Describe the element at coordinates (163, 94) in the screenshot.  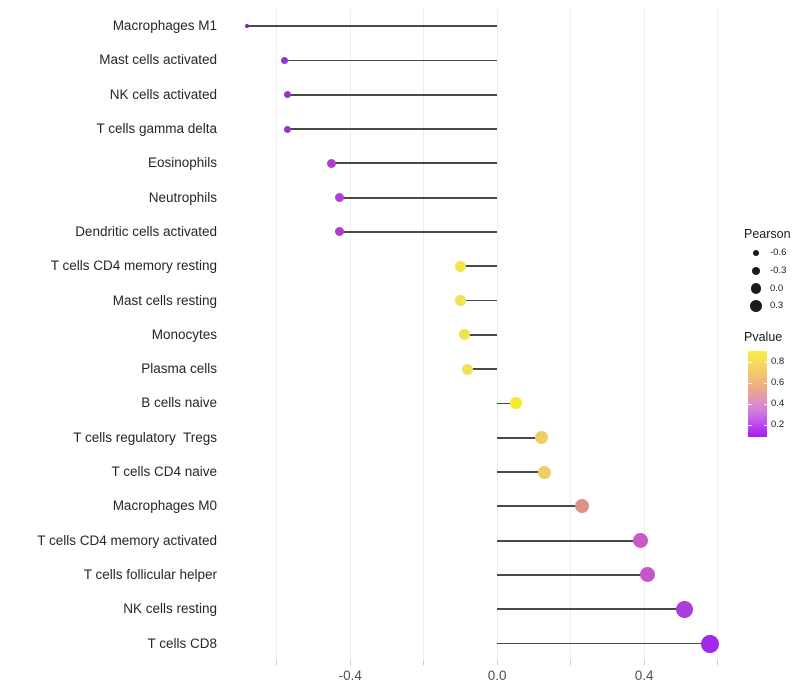
I see `category-label: NK cells activated` at that location.